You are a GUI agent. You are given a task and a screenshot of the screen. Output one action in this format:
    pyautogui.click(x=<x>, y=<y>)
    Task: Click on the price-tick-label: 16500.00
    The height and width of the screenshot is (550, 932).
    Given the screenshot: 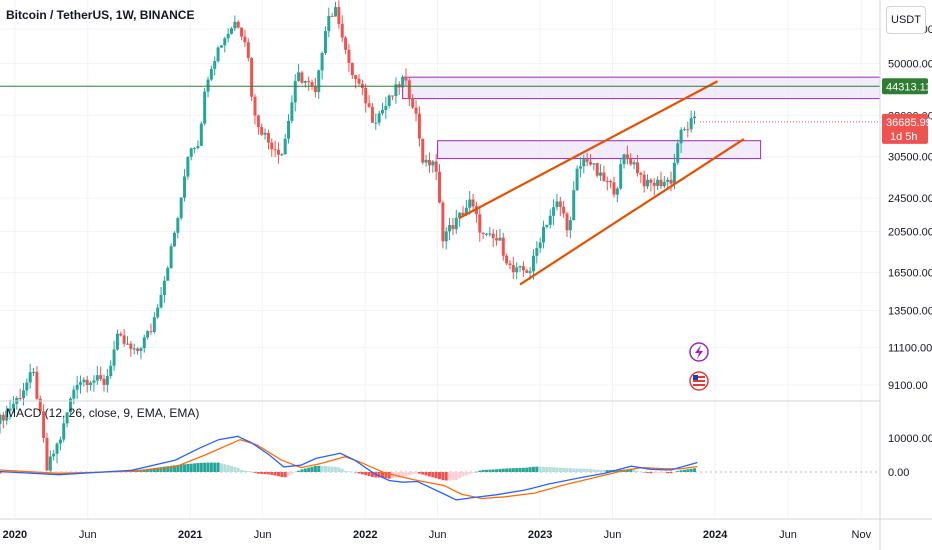 What is the action you would take?
    pyautogui.click(x=910, y=274)
    